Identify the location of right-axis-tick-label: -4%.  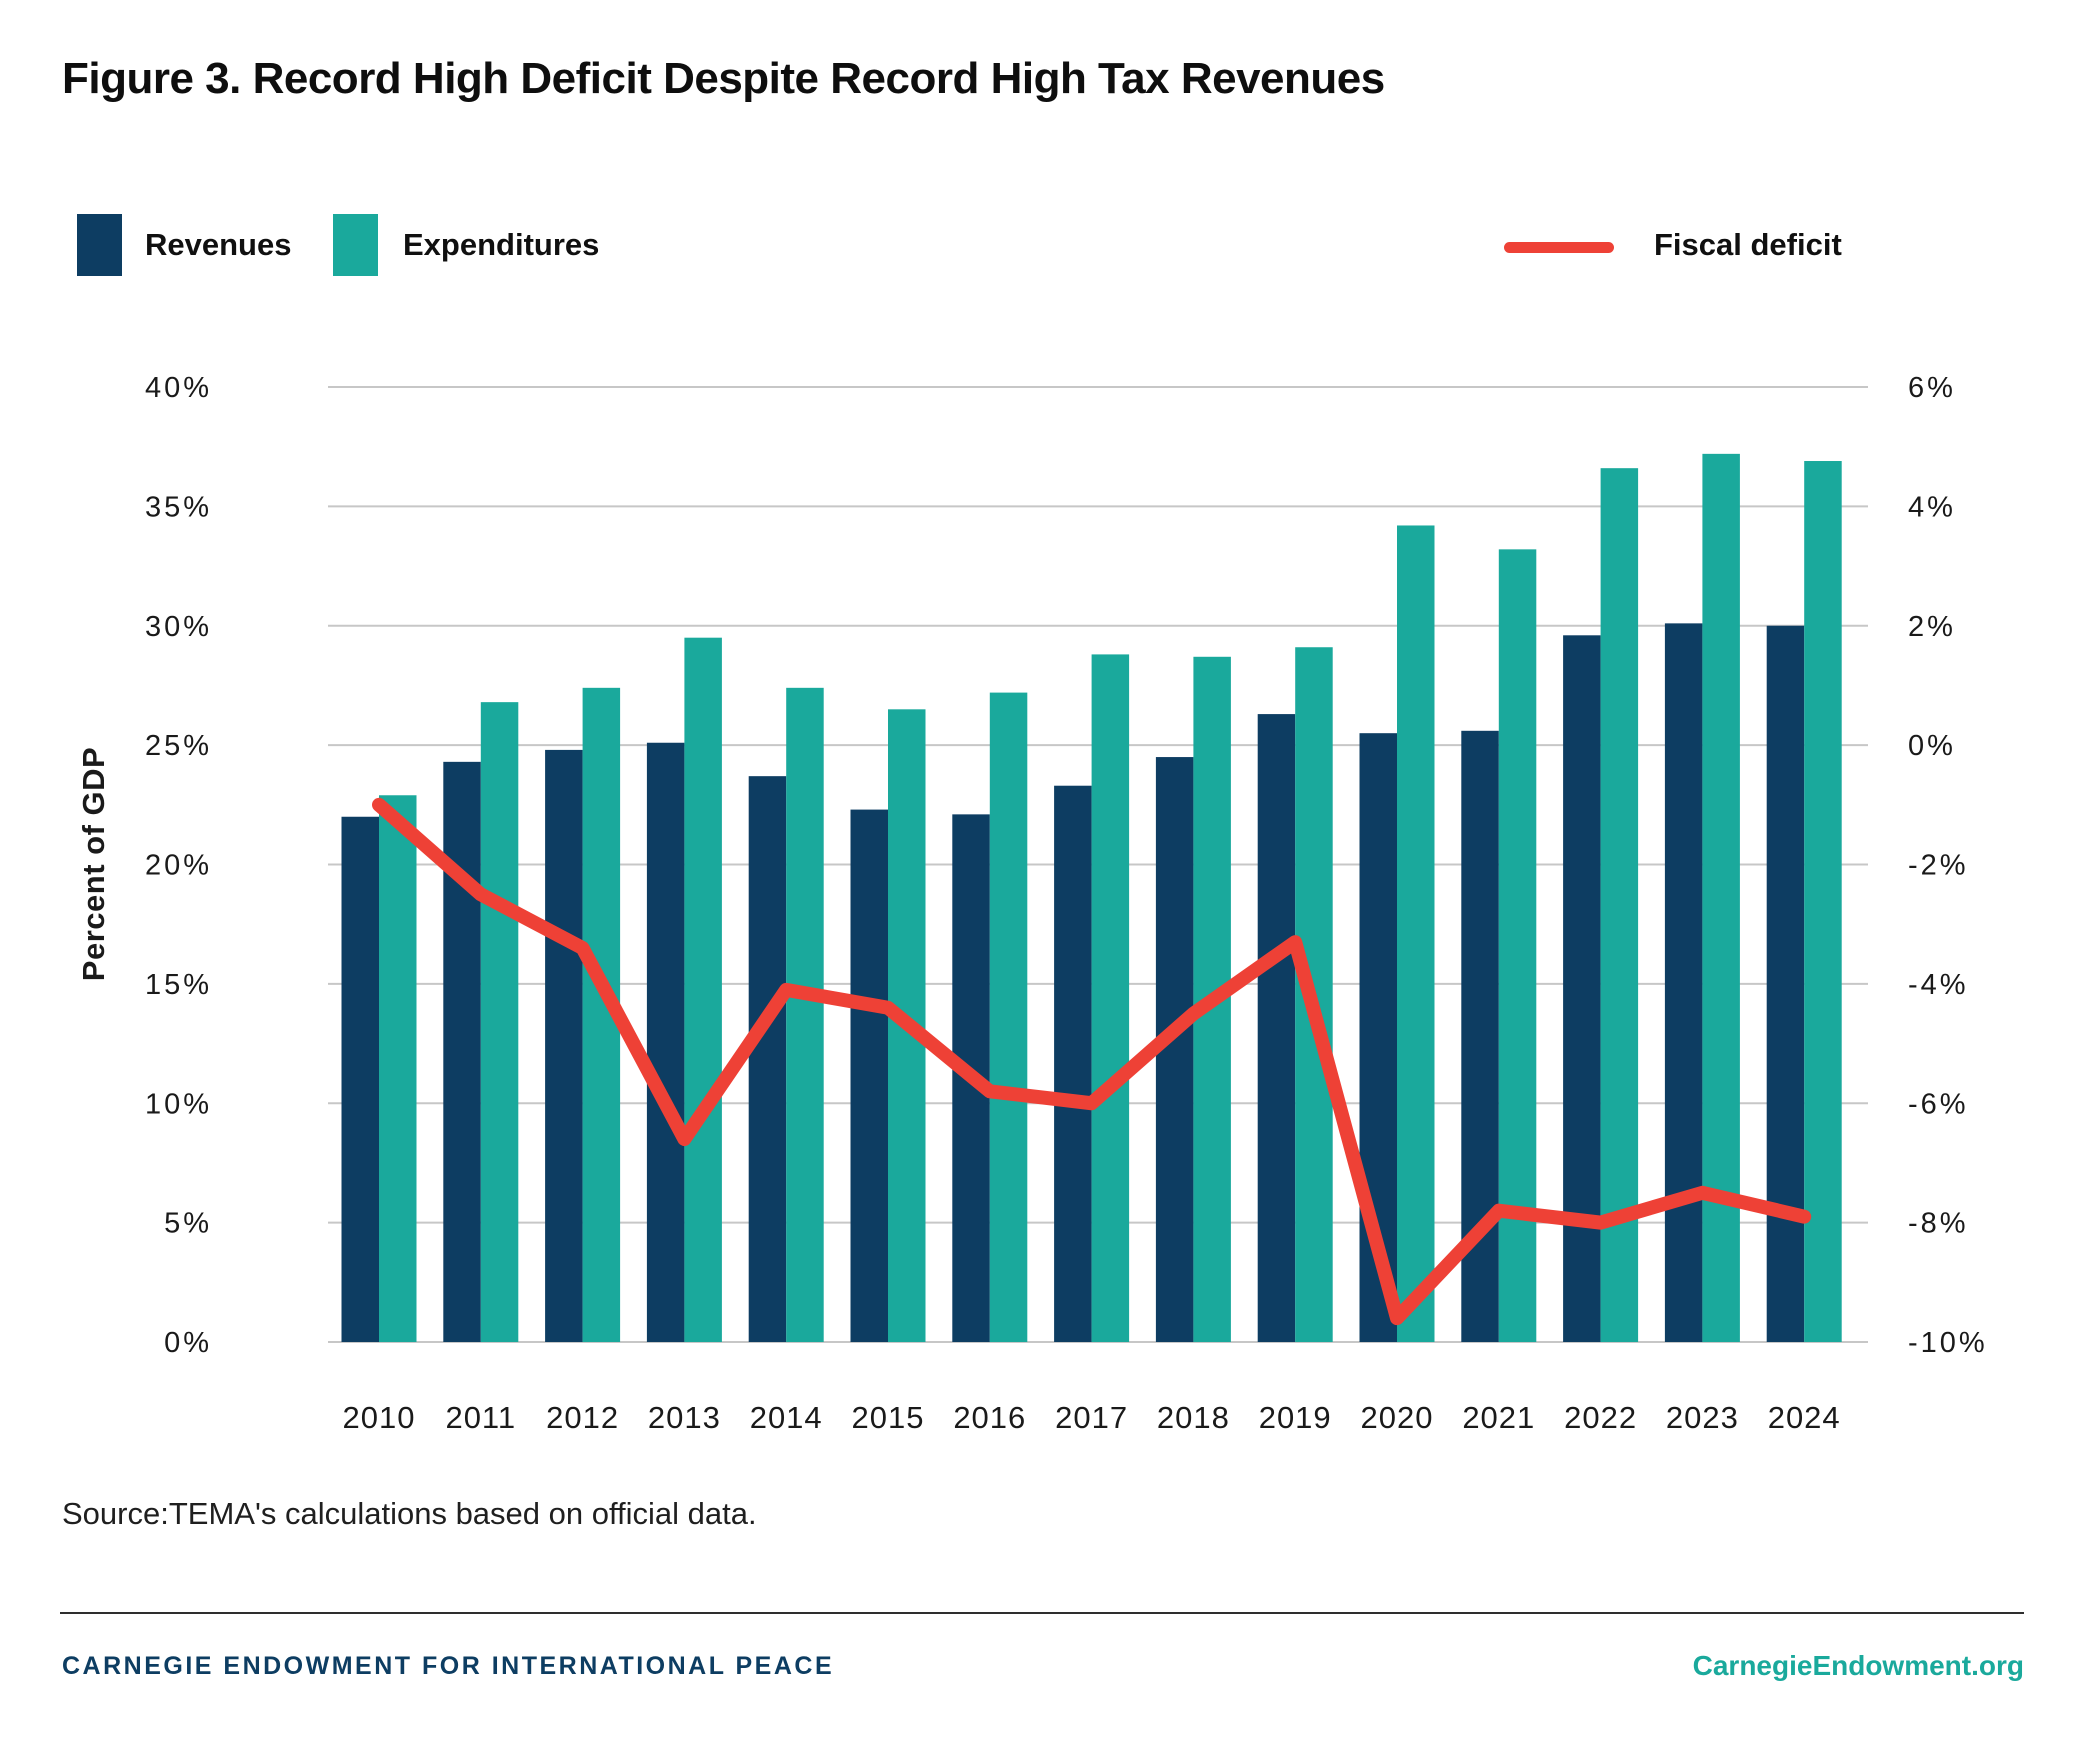
(1938, 985).